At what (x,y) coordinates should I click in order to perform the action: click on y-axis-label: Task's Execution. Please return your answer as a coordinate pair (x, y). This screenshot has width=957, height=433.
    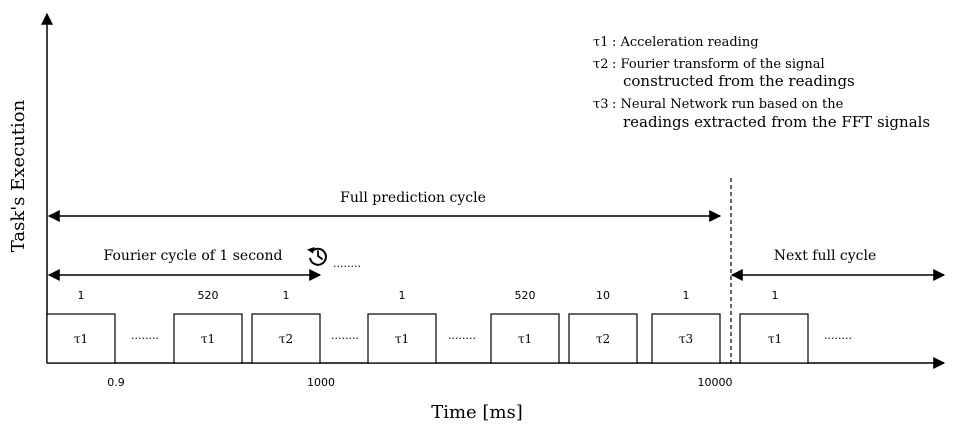
    Looking at the image, I should click on (18, 175).